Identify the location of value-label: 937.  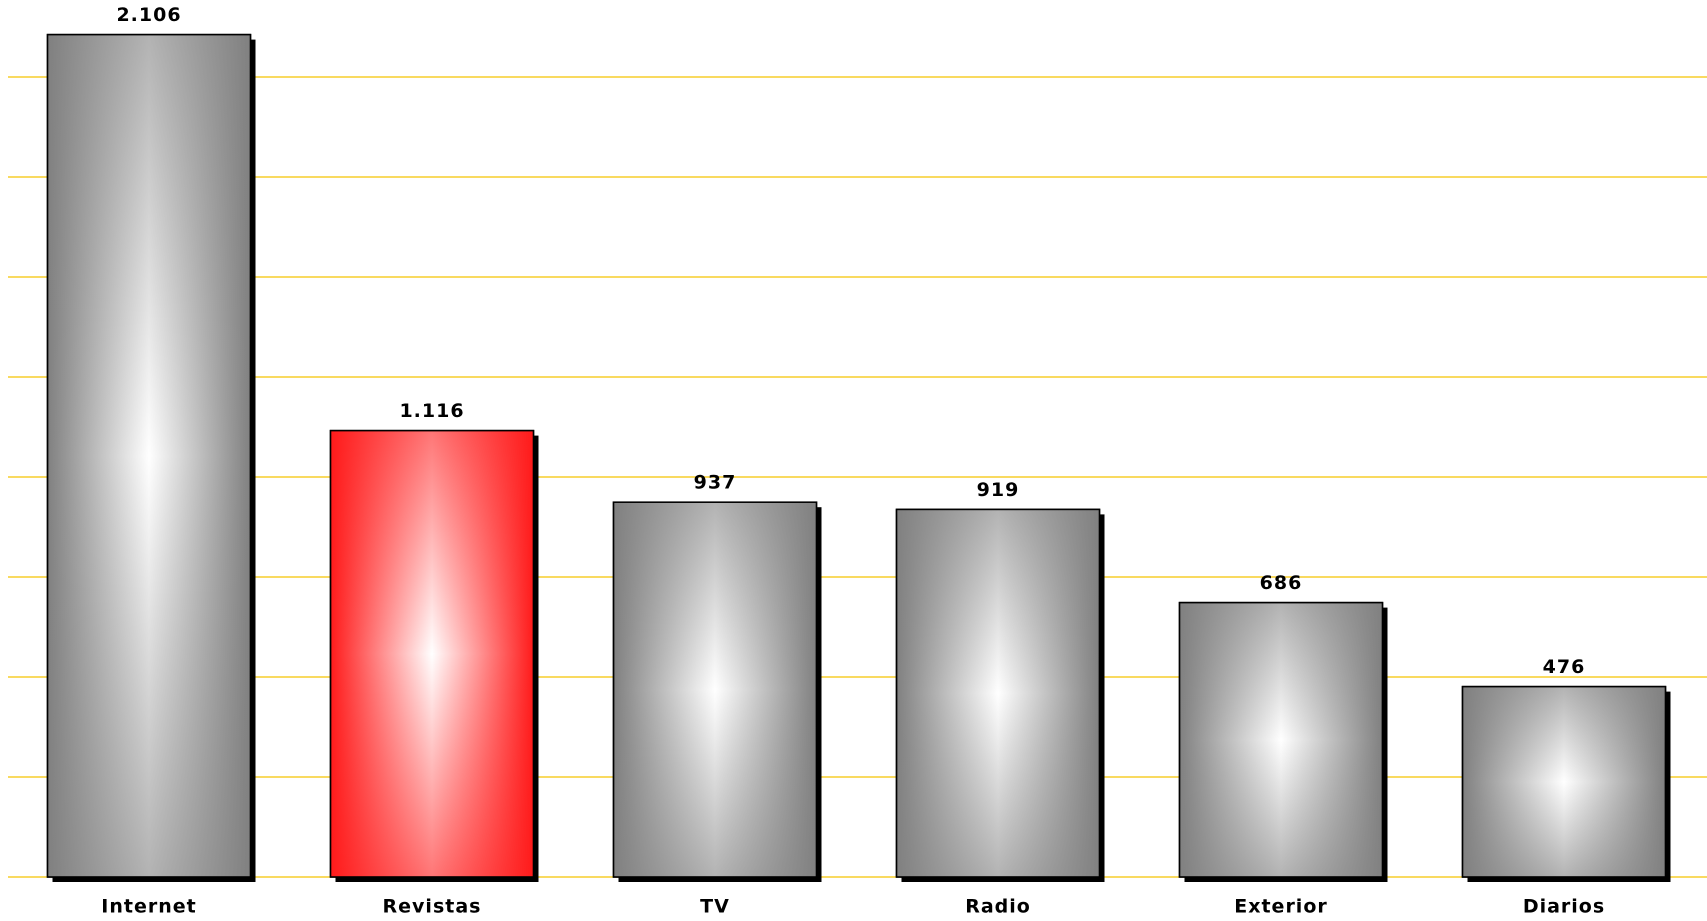
(715, 483).